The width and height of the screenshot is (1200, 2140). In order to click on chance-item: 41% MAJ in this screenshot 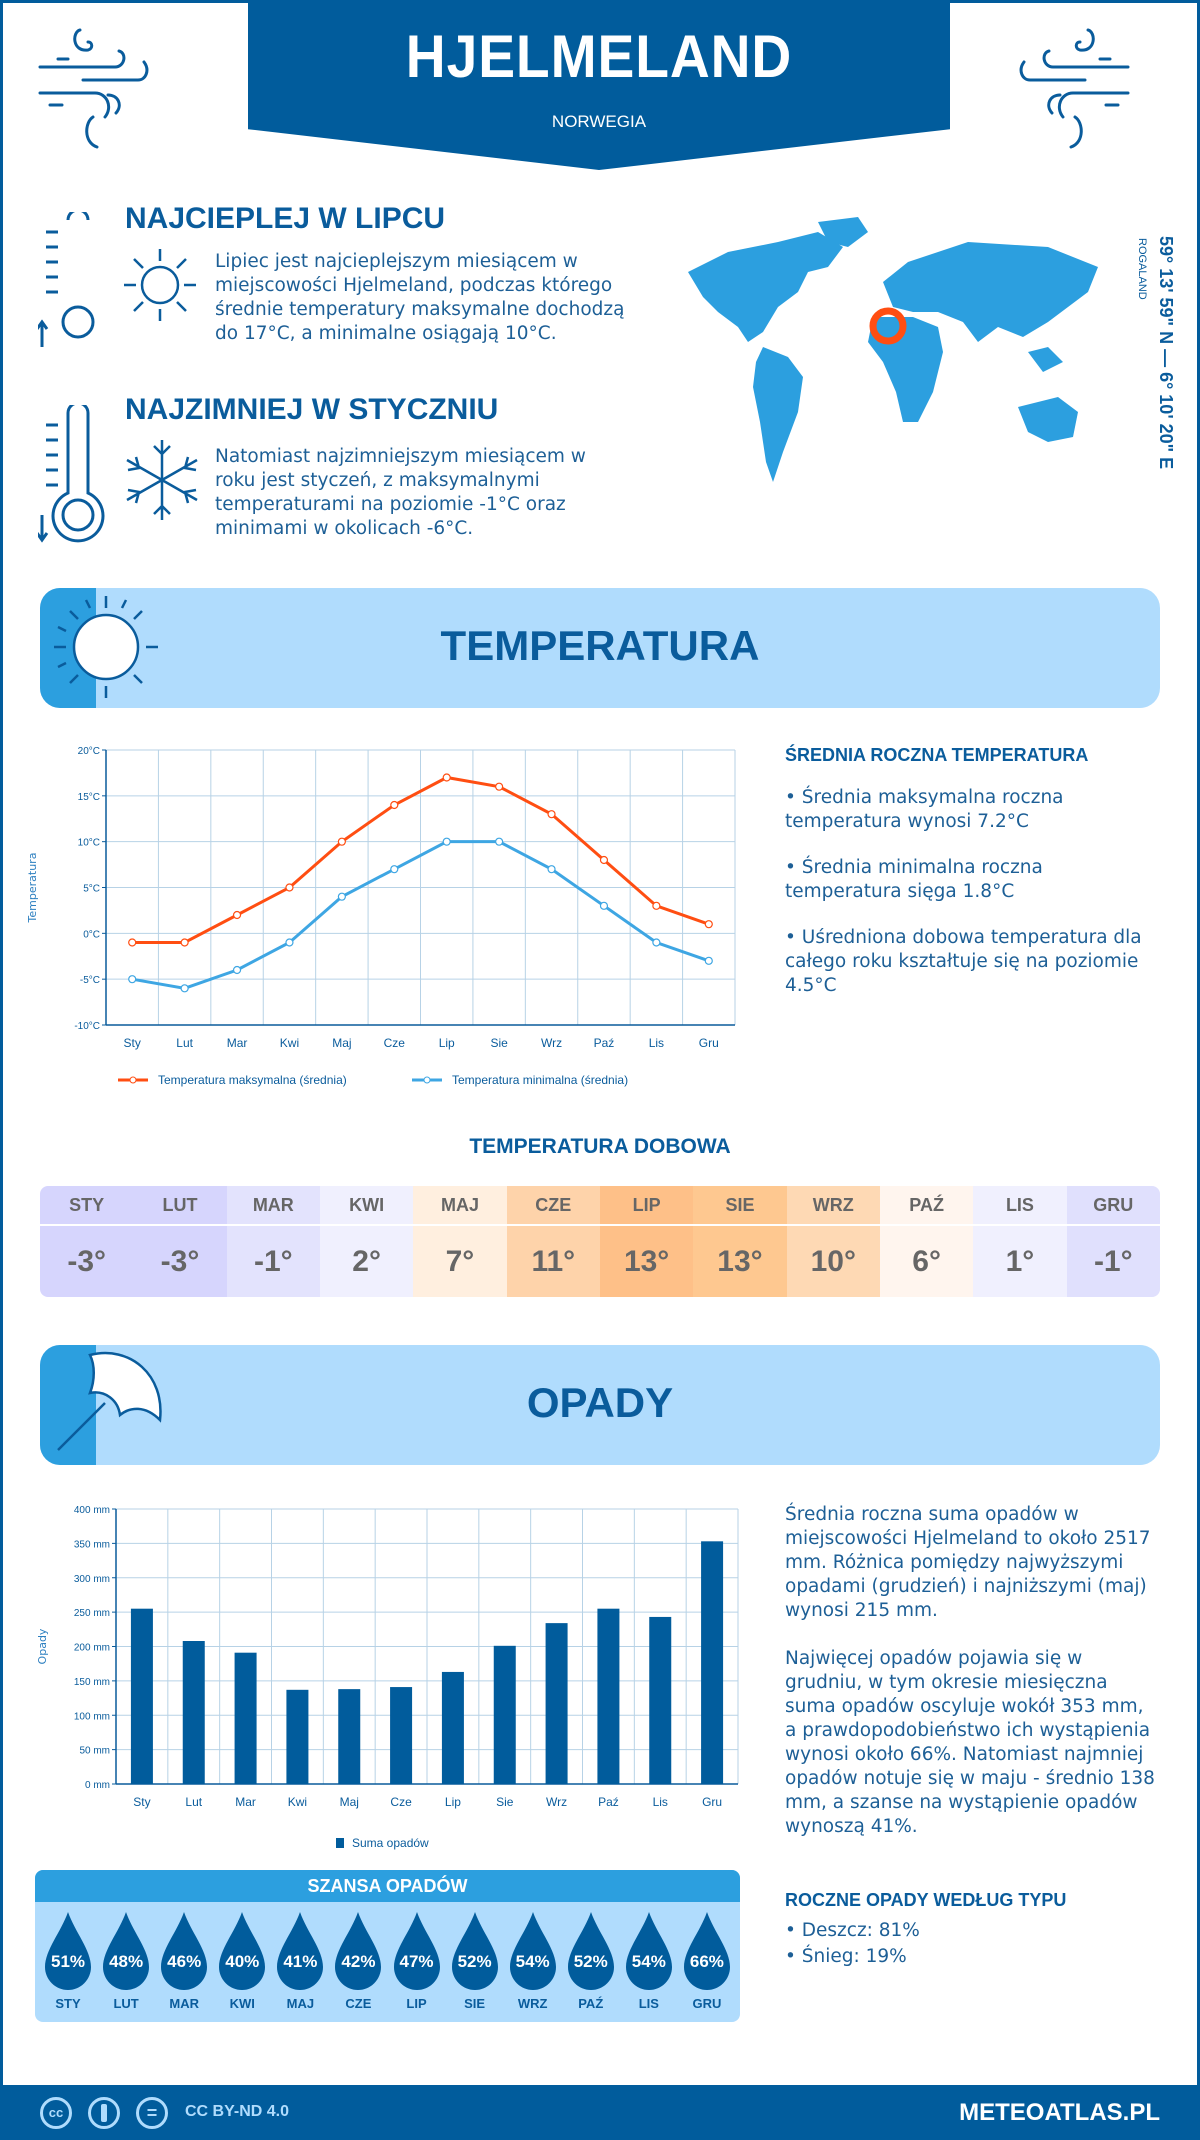, I will do `click(300, 1961)`.